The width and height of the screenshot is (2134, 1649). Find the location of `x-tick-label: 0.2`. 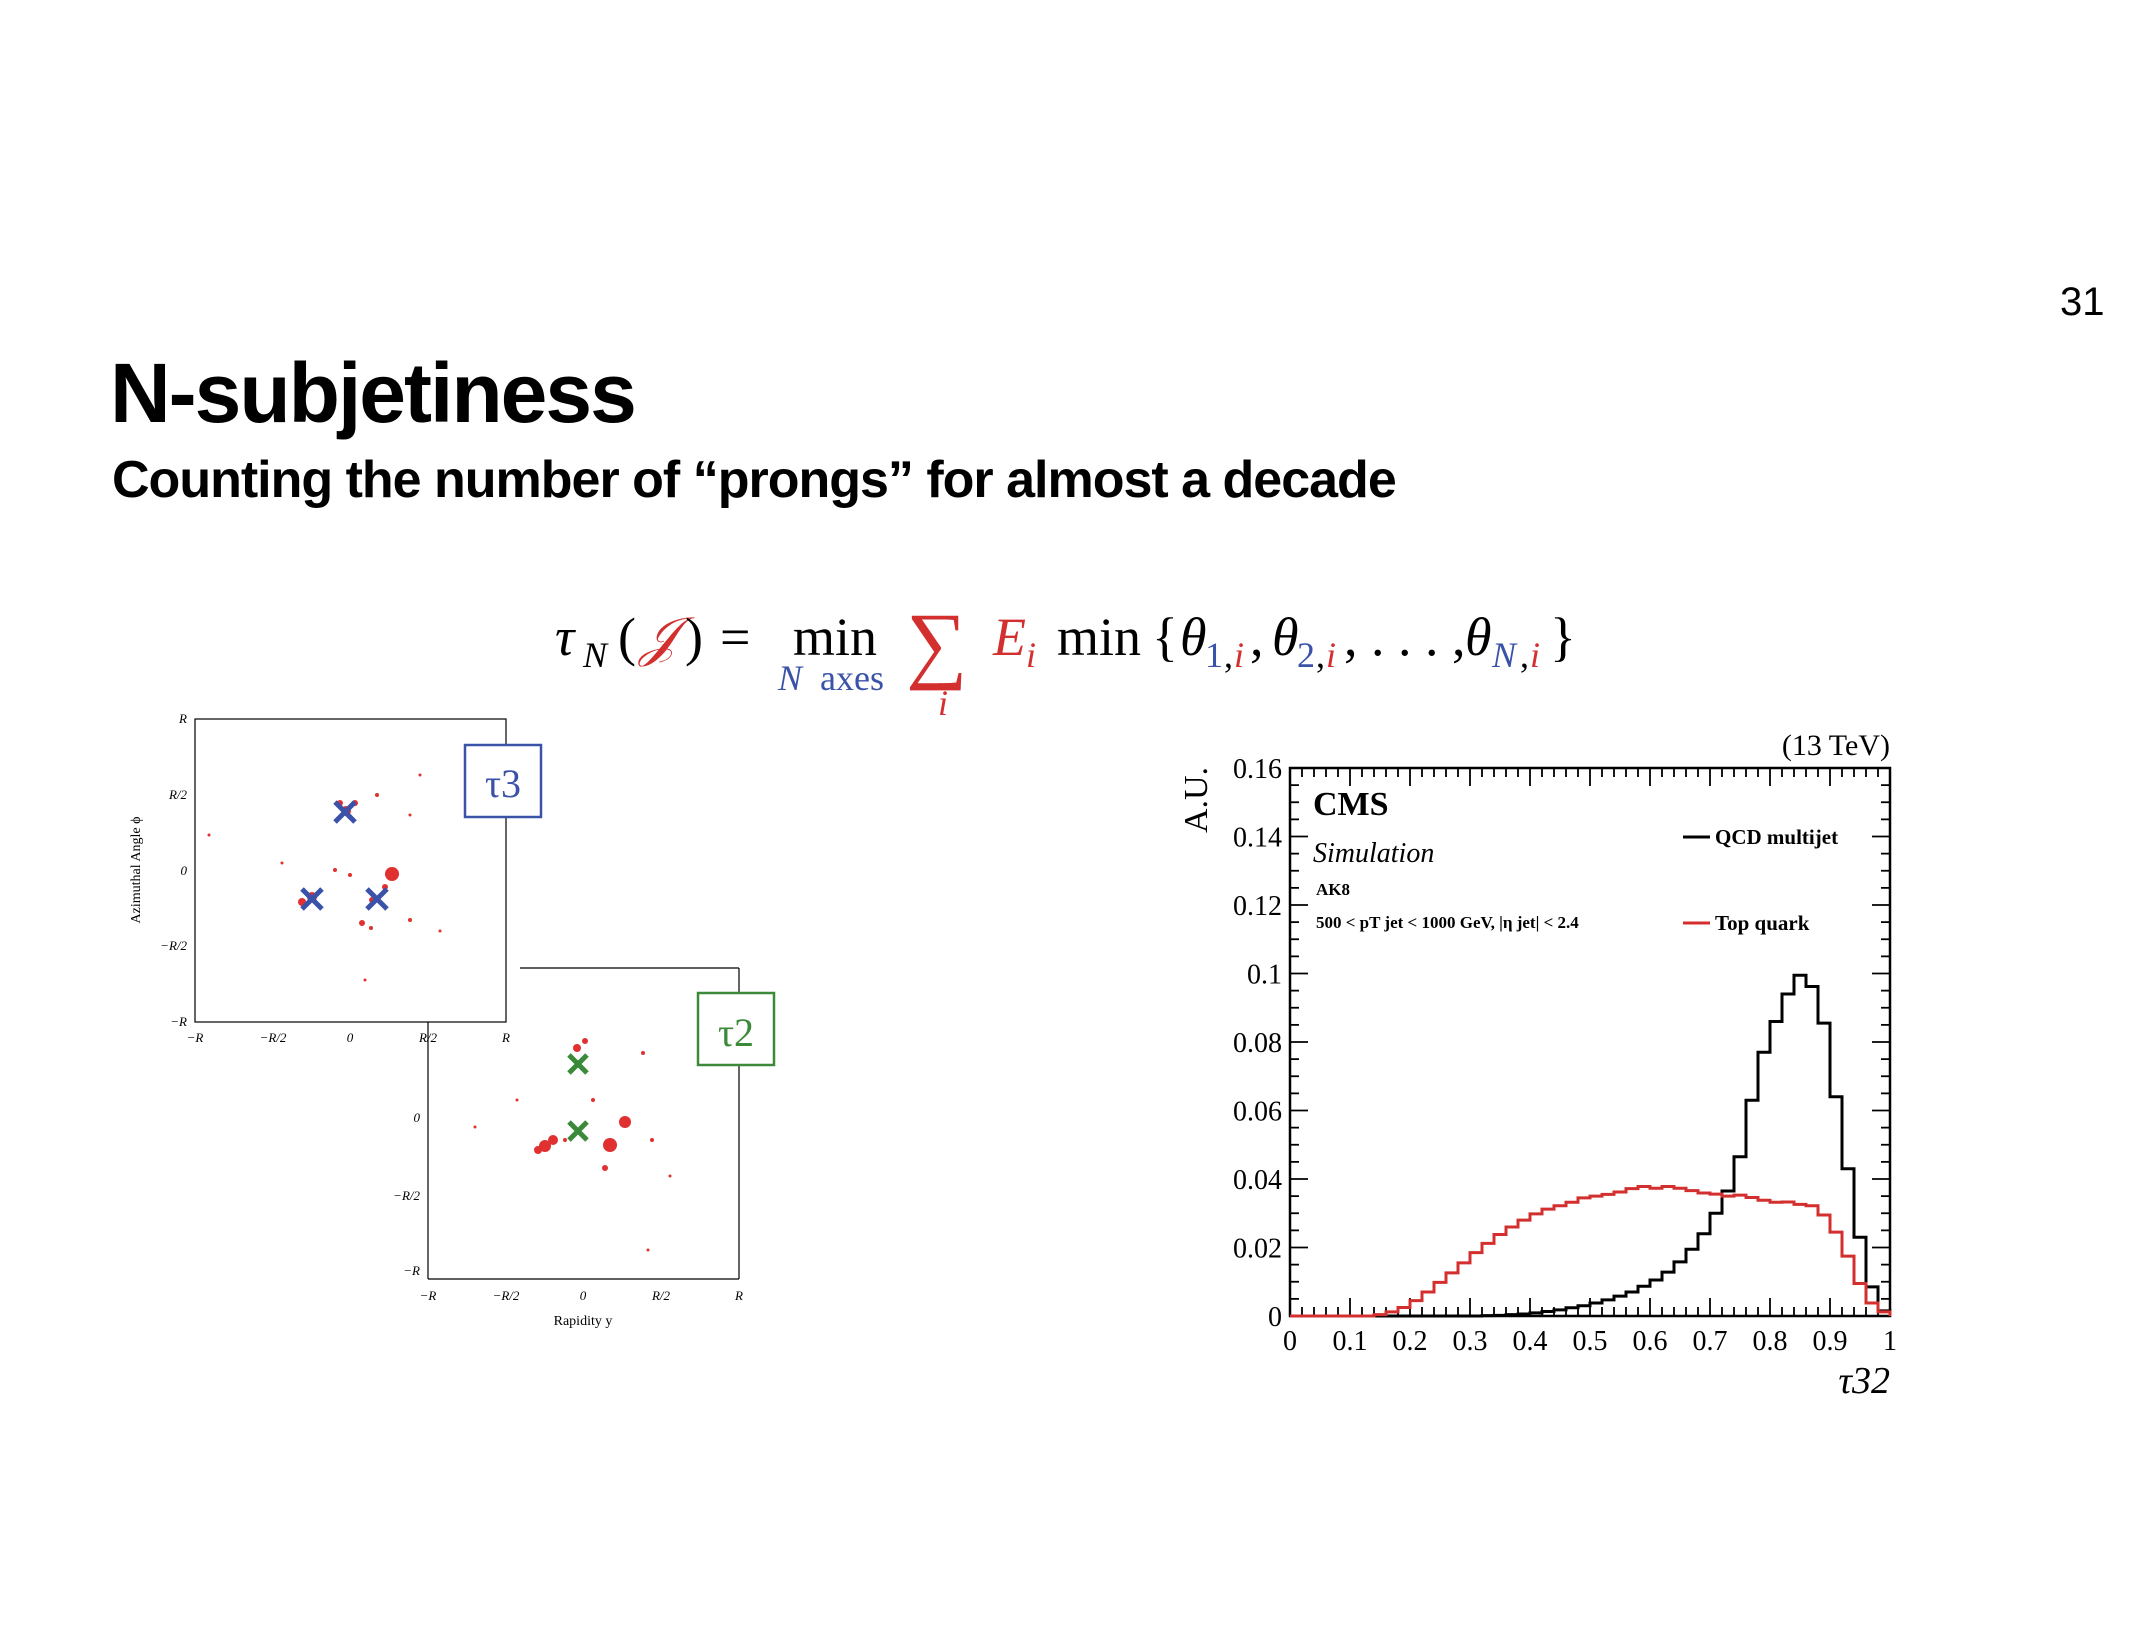

x-tick-label: 0.2 is located at coordinates (1410, 1341).